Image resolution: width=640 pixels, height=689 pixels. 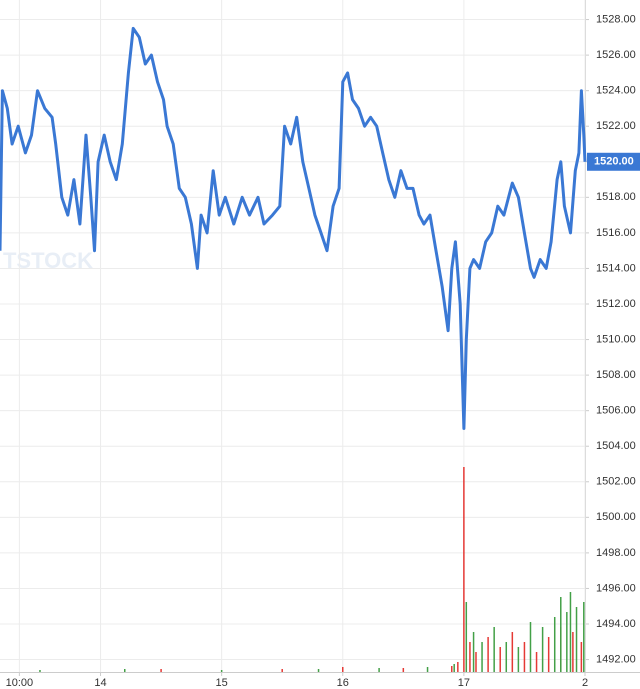 What do you see at coordinates (616, 588) in the screenshot?
I see `y-tick-label: 1496.00` at bounding box center [616, 588].